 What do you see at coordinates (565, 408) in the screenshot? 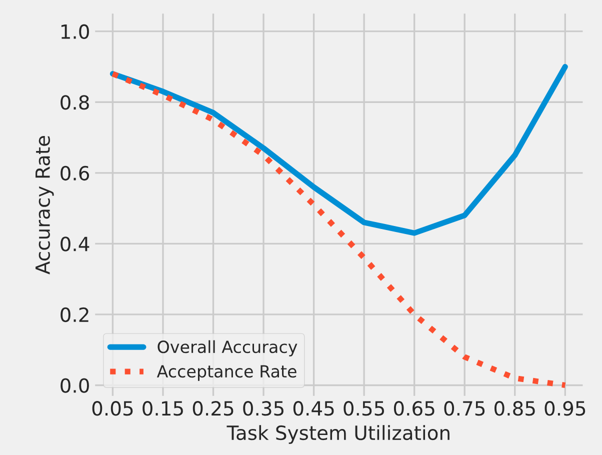
I see `x-tick-label: 0.95` at bounding box center [565, 408].